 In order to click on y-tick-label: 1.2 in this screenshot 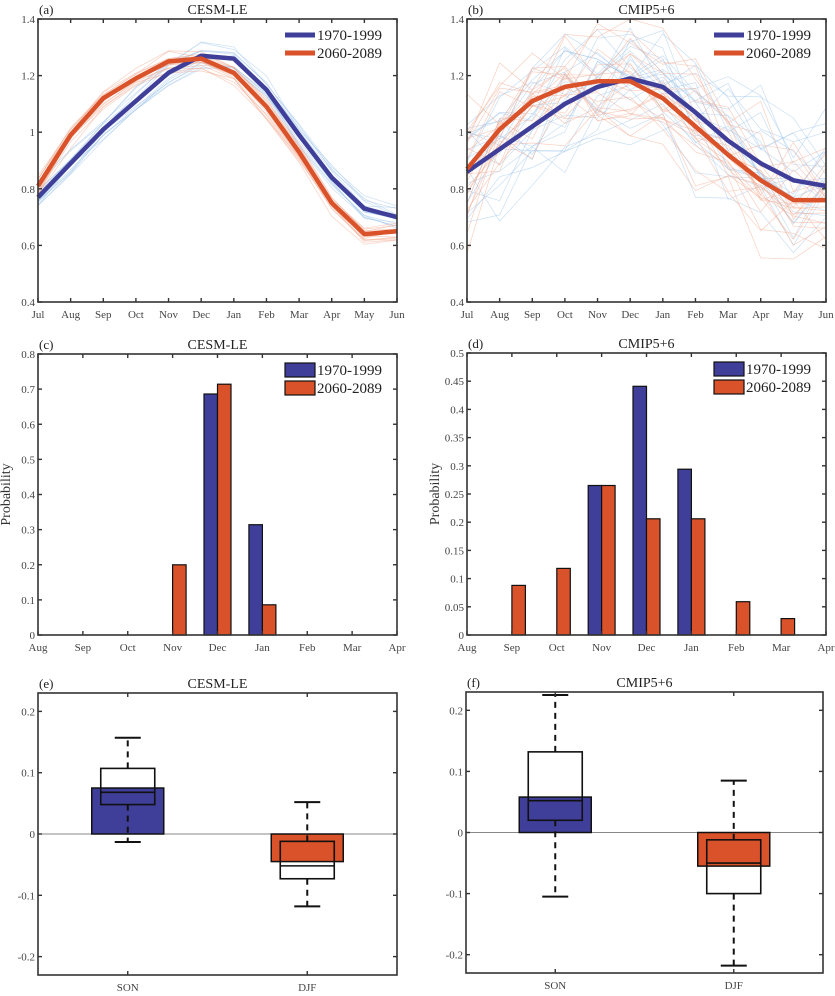, I will do `click(28, 77)`.